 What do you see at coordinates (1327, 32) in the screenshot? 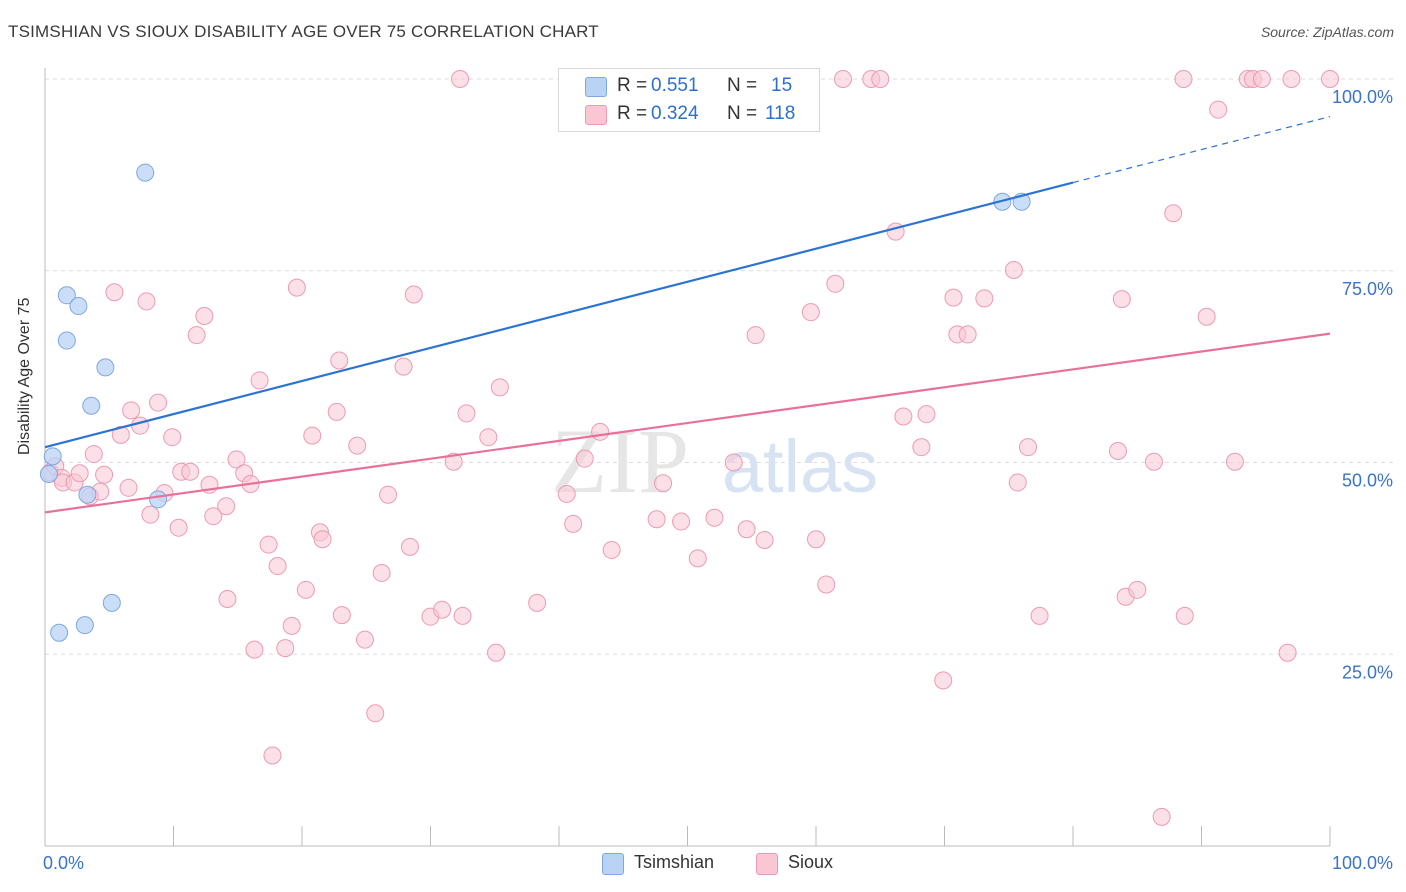
I see `source-credit: Source: ZipAtlas.com` at bounding box center [1327, 32].